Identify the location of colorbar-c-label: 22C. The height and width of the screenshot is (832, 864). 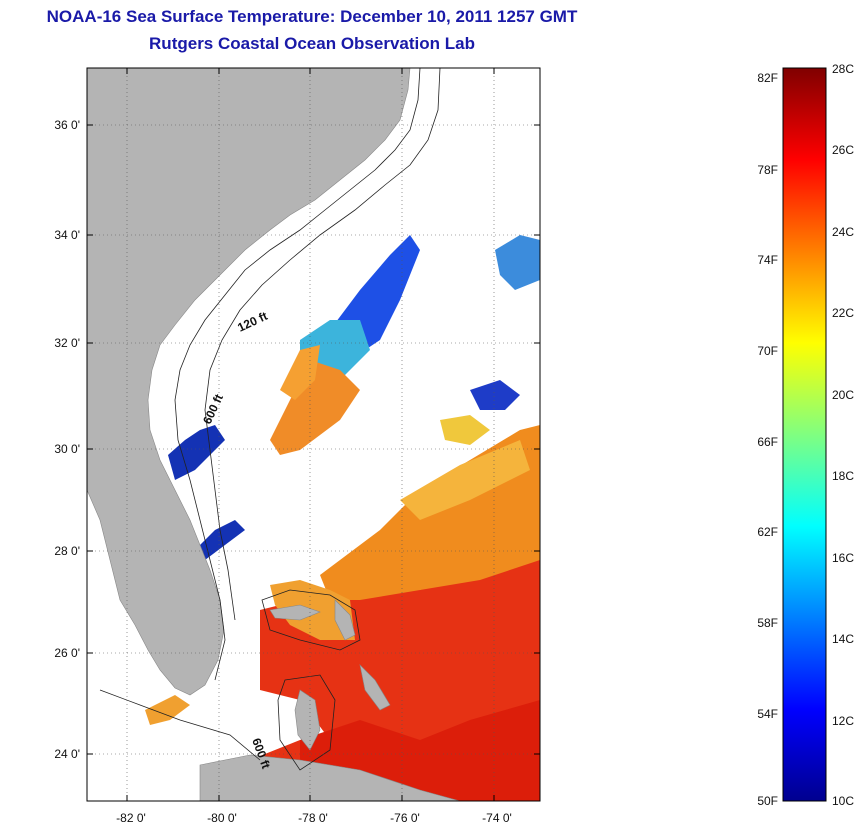
(843, 313).